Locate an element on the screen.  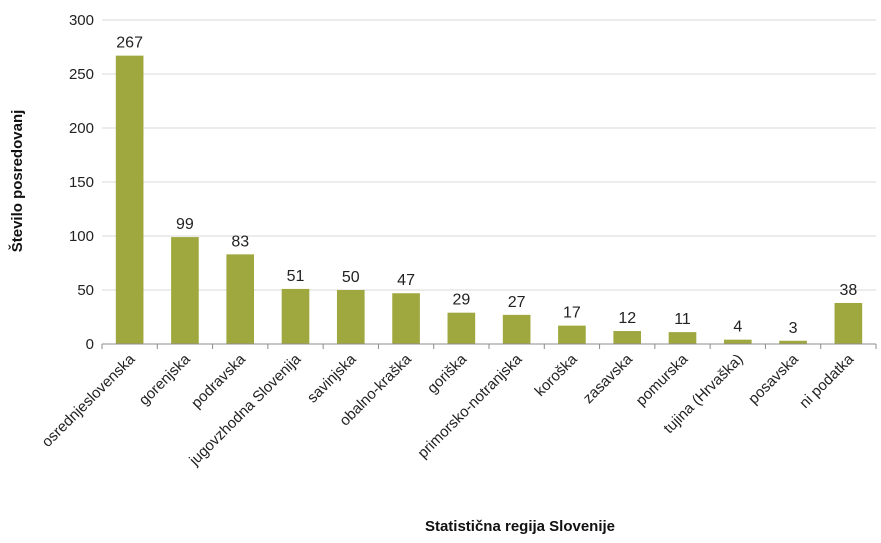
y-tick-label: 300 is located at coordinates (81, 20).